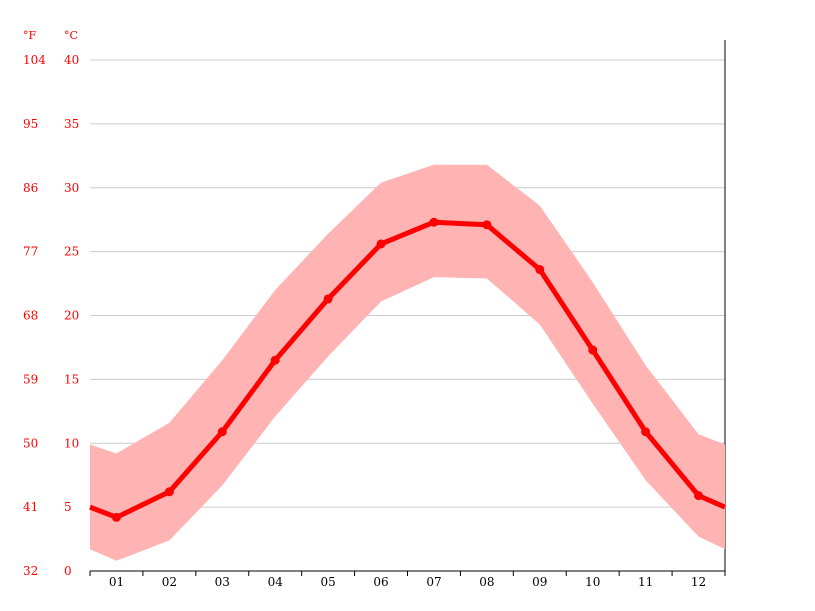  I want to click on x-tick-label: 10, so click(592, 582).